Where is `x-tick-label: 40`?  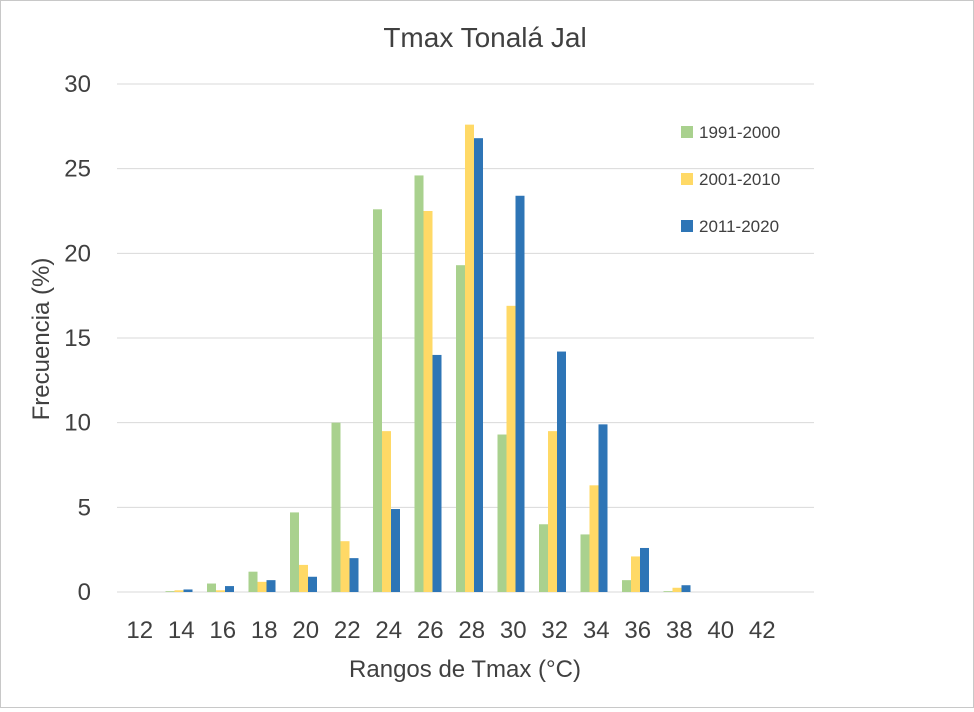 x-tick-label: 40 is located at coordinates (720, 630).